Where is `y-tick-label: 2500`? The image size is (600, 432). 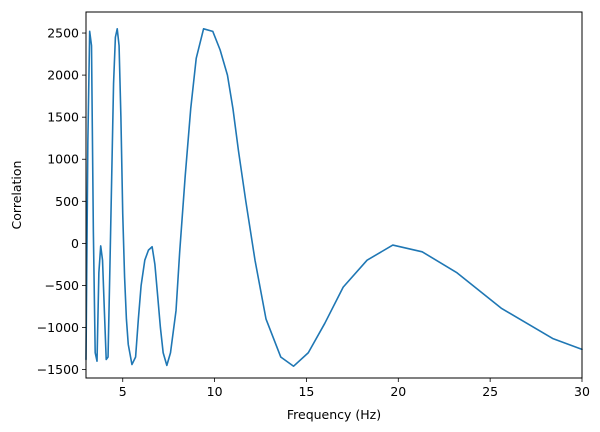 y-tick-label: 2500 is located at coordinates (63, 33).